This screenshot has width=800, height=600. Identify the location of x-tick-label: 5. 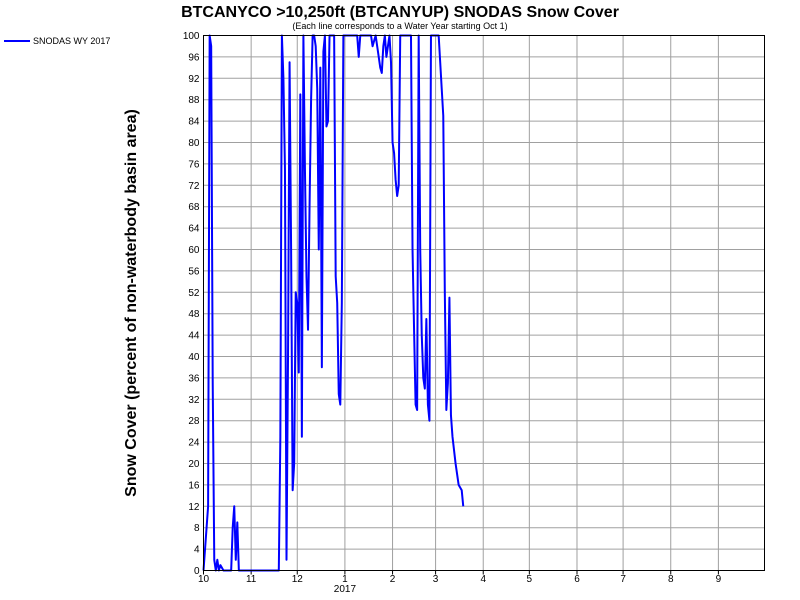
(530, 579).